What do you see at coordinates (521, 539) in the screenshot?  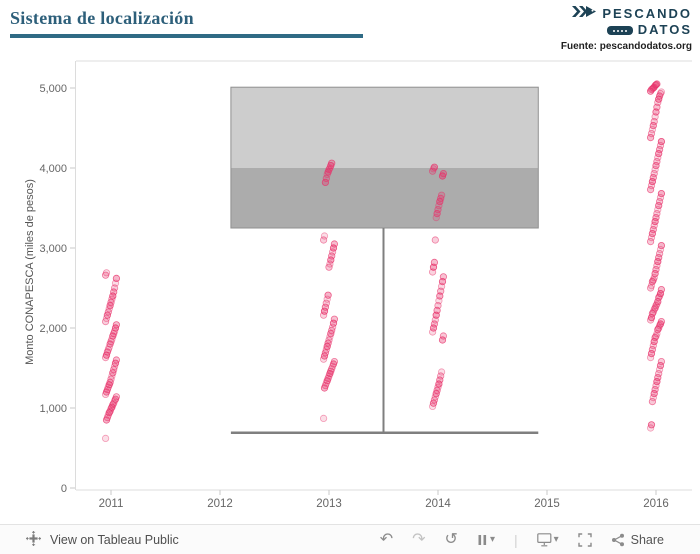 I see `toolbar-actions: ↶ ↷ ↺ ▾ | ▾` at bounding box center [521, 539].